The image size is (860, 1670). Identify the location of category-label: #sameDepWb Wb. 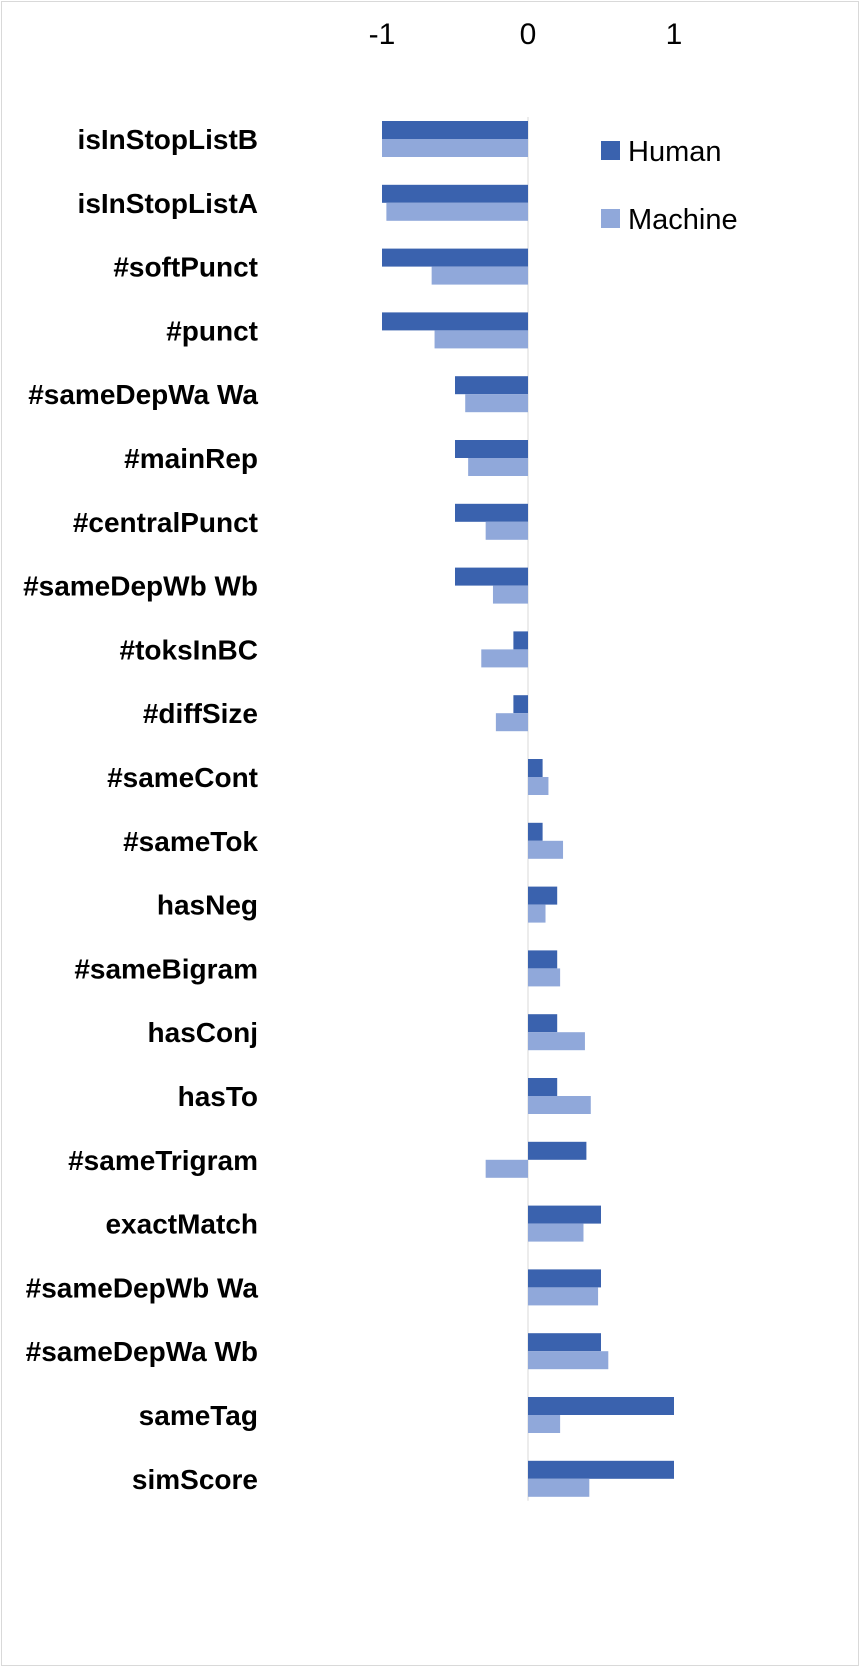
(140, 586).